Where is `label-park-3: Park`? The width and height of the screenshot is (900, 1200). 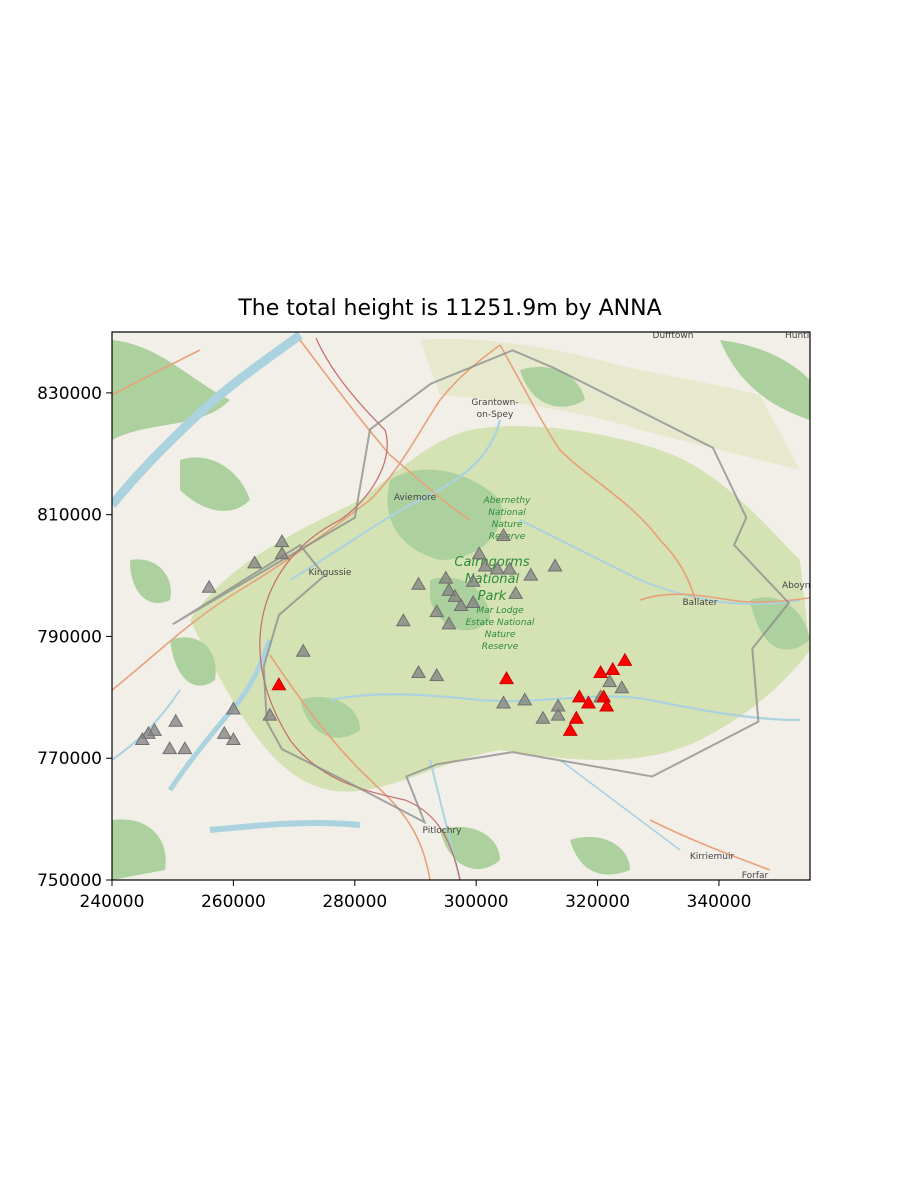
label-park-3: Park is located at coordinates (492, 596).